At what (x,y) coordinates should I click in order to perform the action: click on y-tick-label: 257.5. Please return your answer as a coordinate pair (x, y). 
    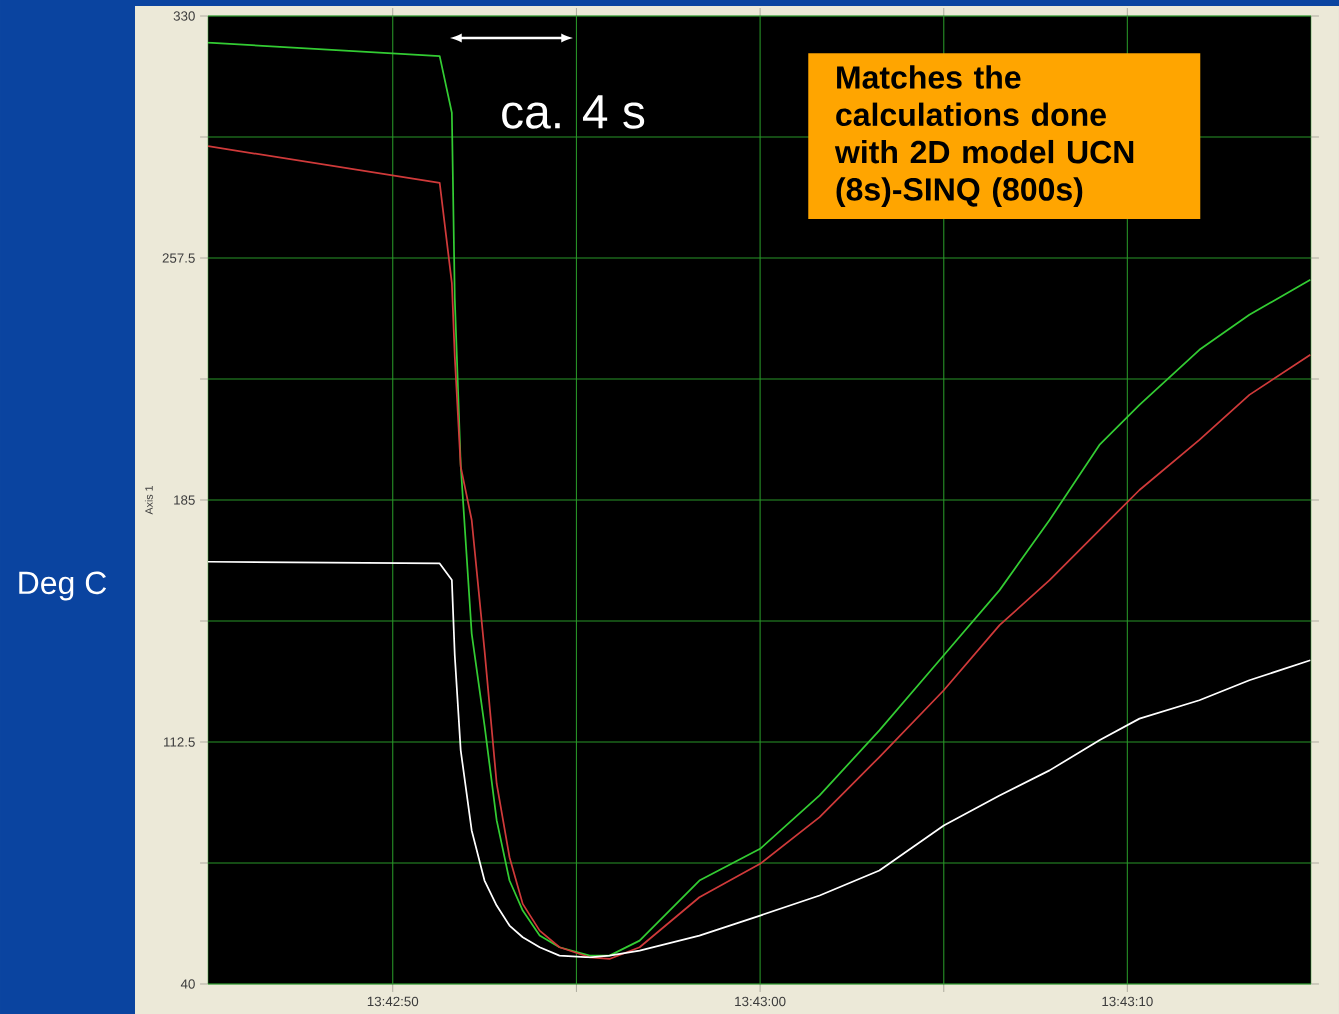
    Looking at the image, I should click on (178, 258).